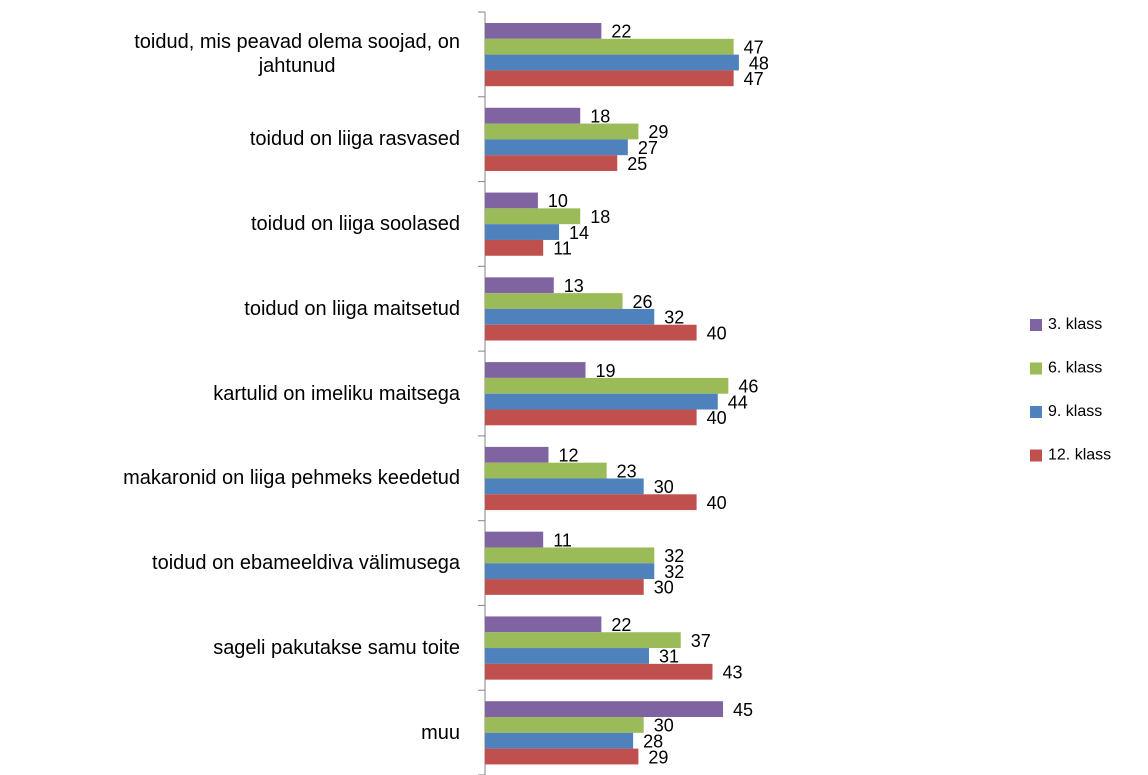 This screenshot has height=775, width=1148. I want to click on value-label: 25, so click(637, 164).